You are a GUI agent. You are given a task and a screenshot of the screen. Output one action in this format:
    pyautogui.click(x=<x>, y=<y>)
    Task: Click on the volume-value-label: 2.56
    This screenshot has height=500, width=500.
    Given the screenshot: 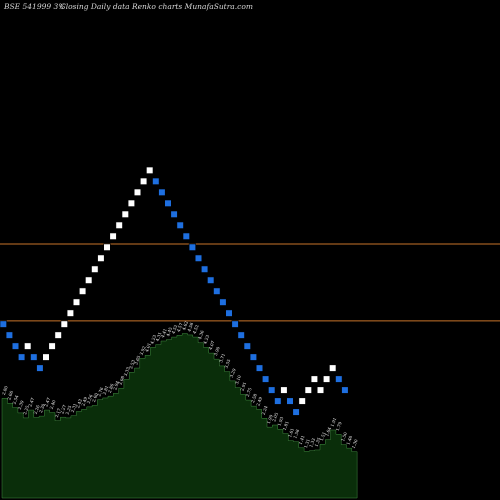 What is the action you would take?
    pyautogui.click(x=90, y=398)
    